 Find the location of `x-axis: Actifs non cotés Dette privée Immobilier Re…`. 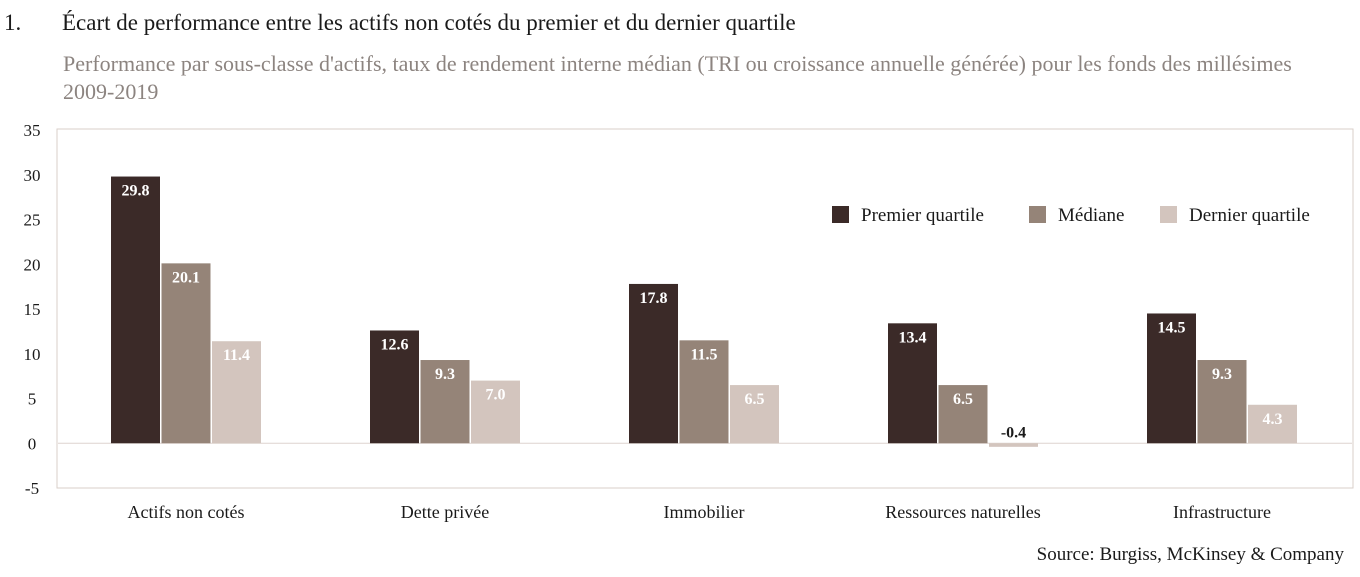

x-axis: Actifs non cotés Dette privée Immobilier Re… is located at coordinates (699, 512).